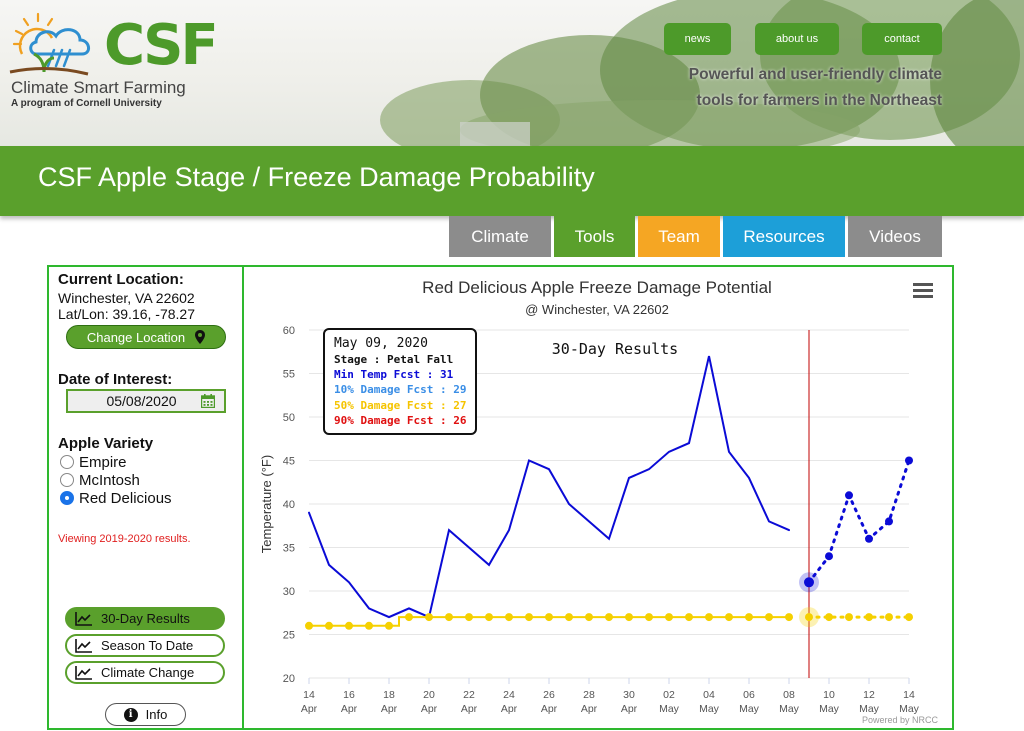 Image resolution: width=1024 pixels, height=731 pixels. I want to click on season-to-date-button: Season To Date, so click(145, 645).